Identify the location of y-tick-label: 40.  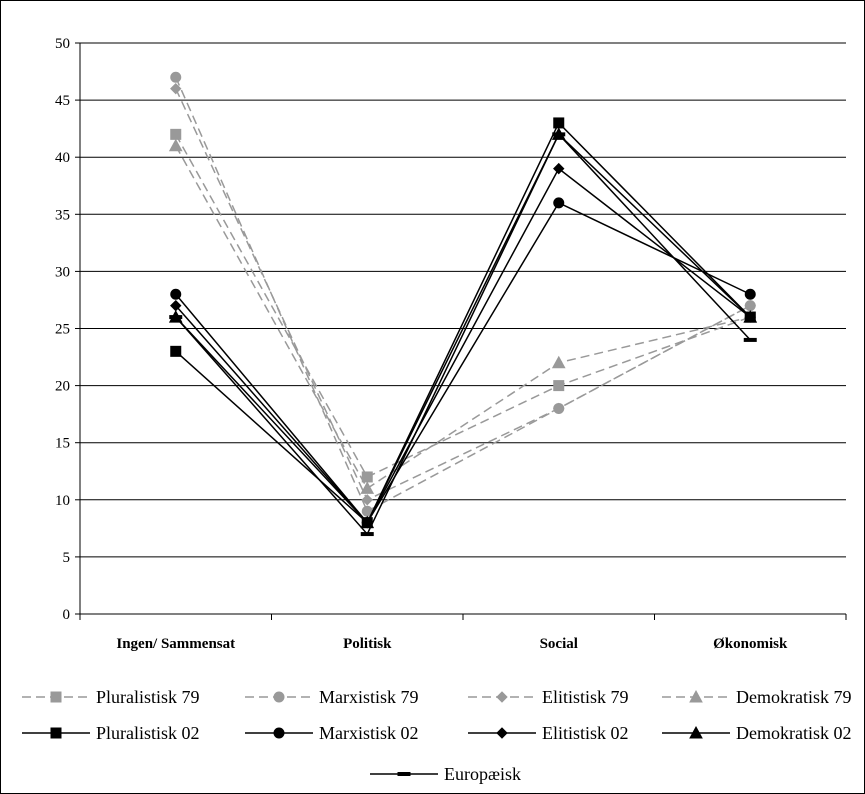
(62, 158).